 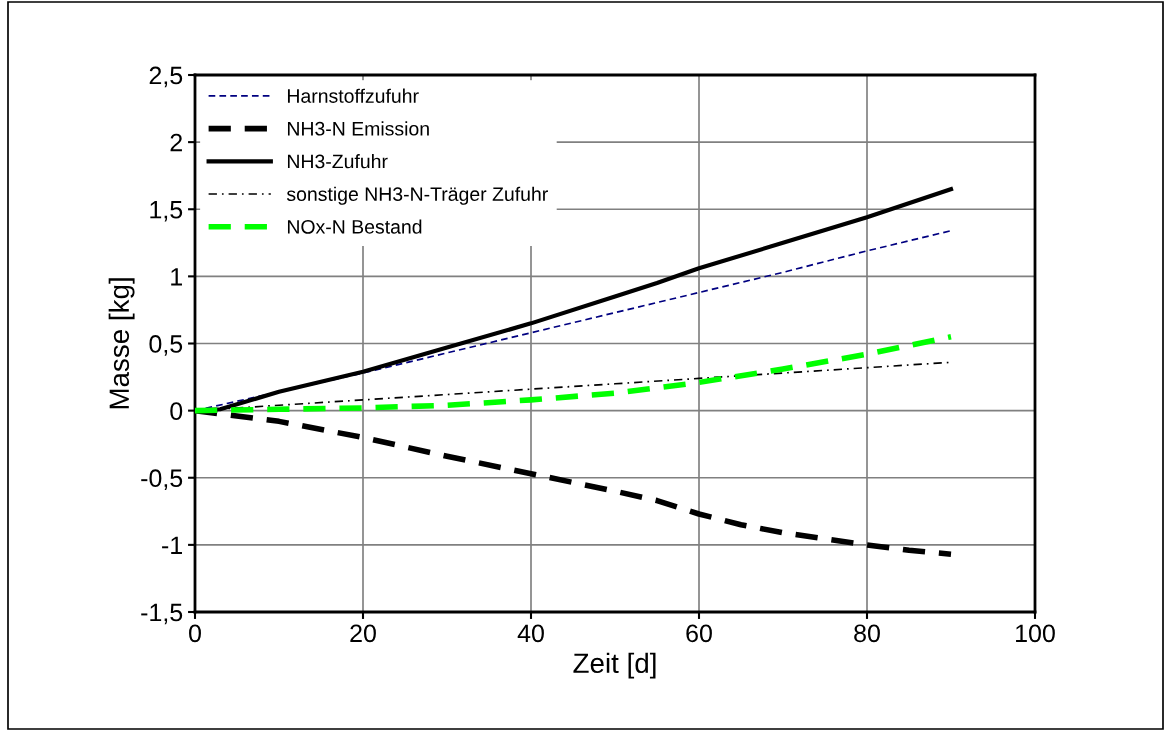 I want to click on x-tick-label: 60, so click(x=699, y=633).